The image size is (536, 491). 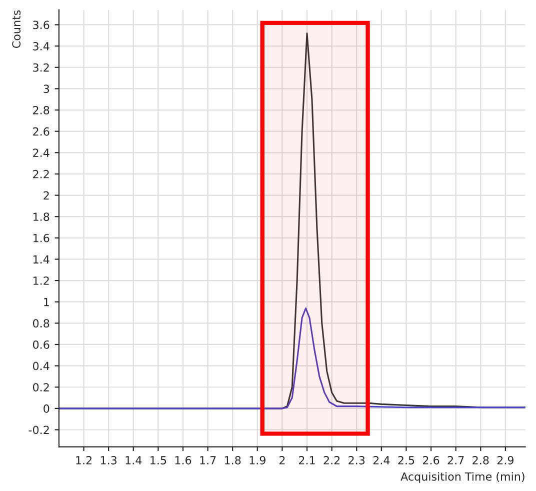 What do you see at coordinates (480, 460) in the screenshot?
I see `x-tick-label: 2.8` at bounding box center [480, 460].